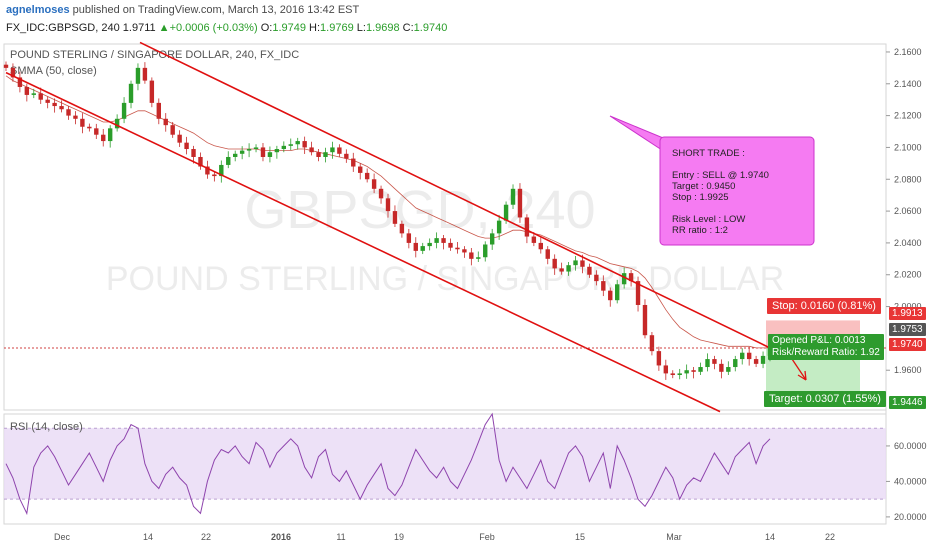  Describe the element at coordinates (908, 147) in the screenshot. I see `price-axis-label: 2.1000` at that location.